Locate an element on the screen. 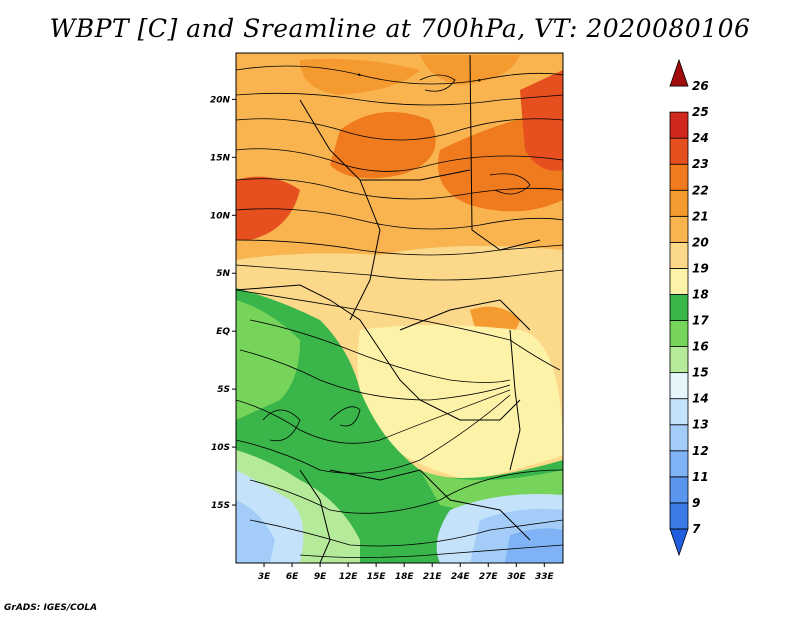 The width and height of the screenshot is (800, 618). colorbar-label: 9 is located at coordinates (696, 503).